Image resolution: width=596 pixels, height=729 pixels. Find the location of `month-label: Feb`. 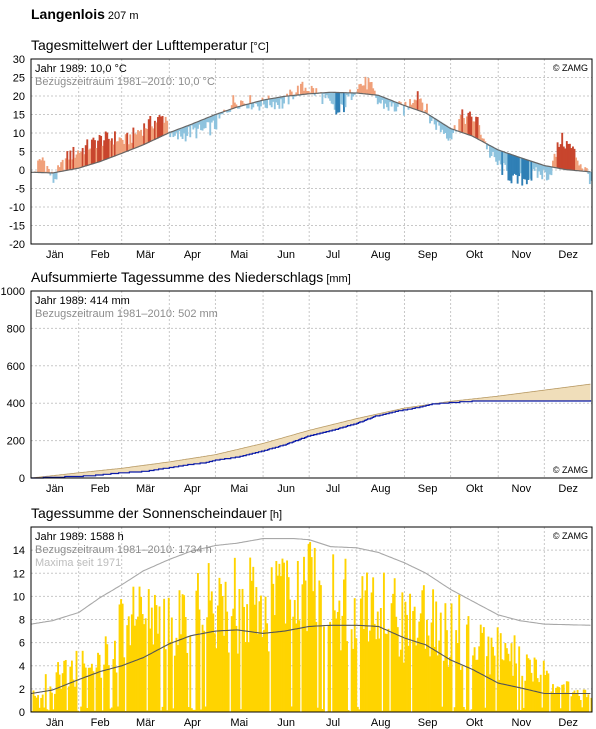

month-label: Feb is located at coordinates (100, 723).